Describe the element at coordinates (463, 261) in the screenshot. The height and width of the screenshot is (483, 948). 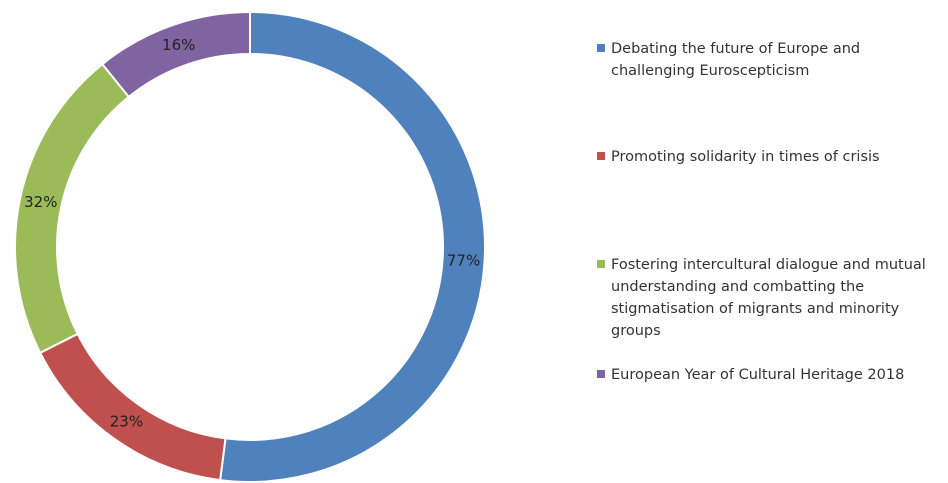
I see `slice-debating-future-label: 77%` at that location.